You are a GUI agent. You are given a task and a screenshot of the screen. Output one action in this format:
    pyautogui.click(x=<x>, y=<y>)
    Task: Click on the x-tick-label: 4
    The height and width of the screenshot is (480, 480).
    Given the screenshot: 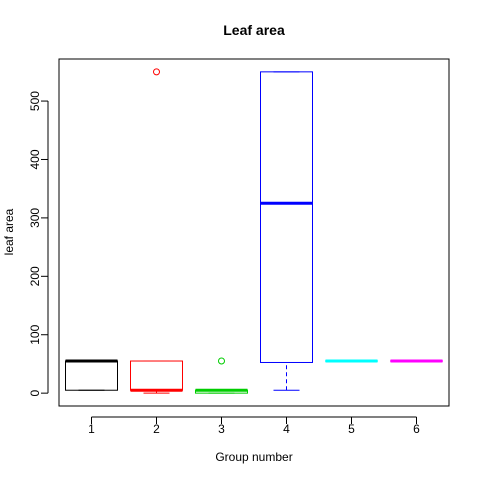 What is the action you would take?
    pyautogui.click(x=286, y=429)
    